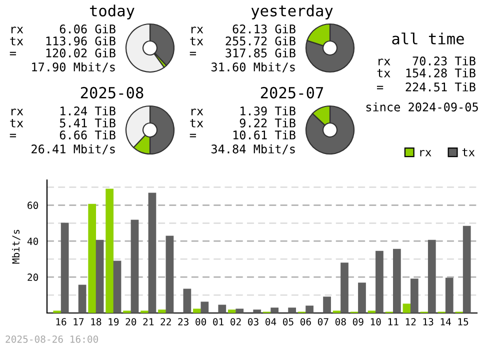 The width and height of the screenshot is (500, 348). What do you see at coordinates (73, 67) in the screenshot?
I see `text: 17.90 Mbit/s` at bounding box center [73, 67].